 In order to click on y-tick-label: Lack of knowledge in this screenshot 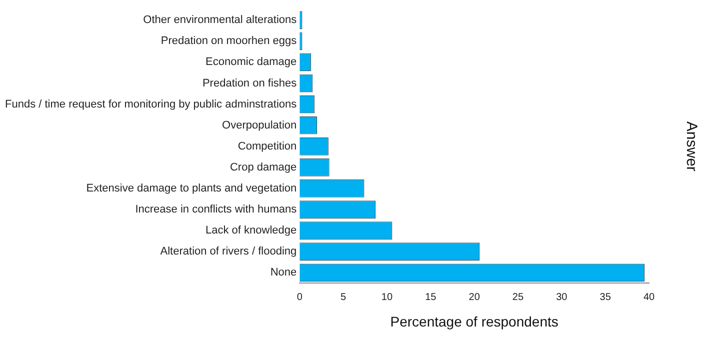, I will do `click(251, 230)`.